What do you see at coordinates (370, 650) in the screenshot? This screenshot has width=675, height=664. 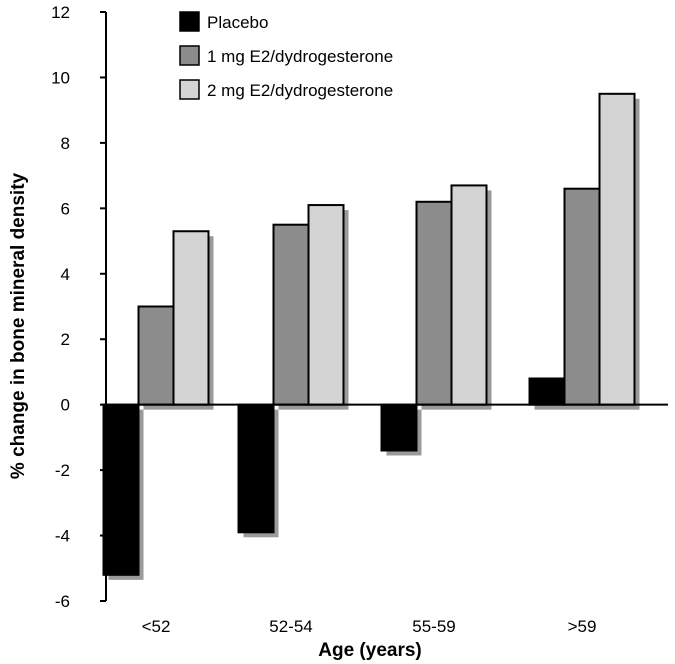 I see `x-axis-title: Age (years)` at bounding box center [370, 650].